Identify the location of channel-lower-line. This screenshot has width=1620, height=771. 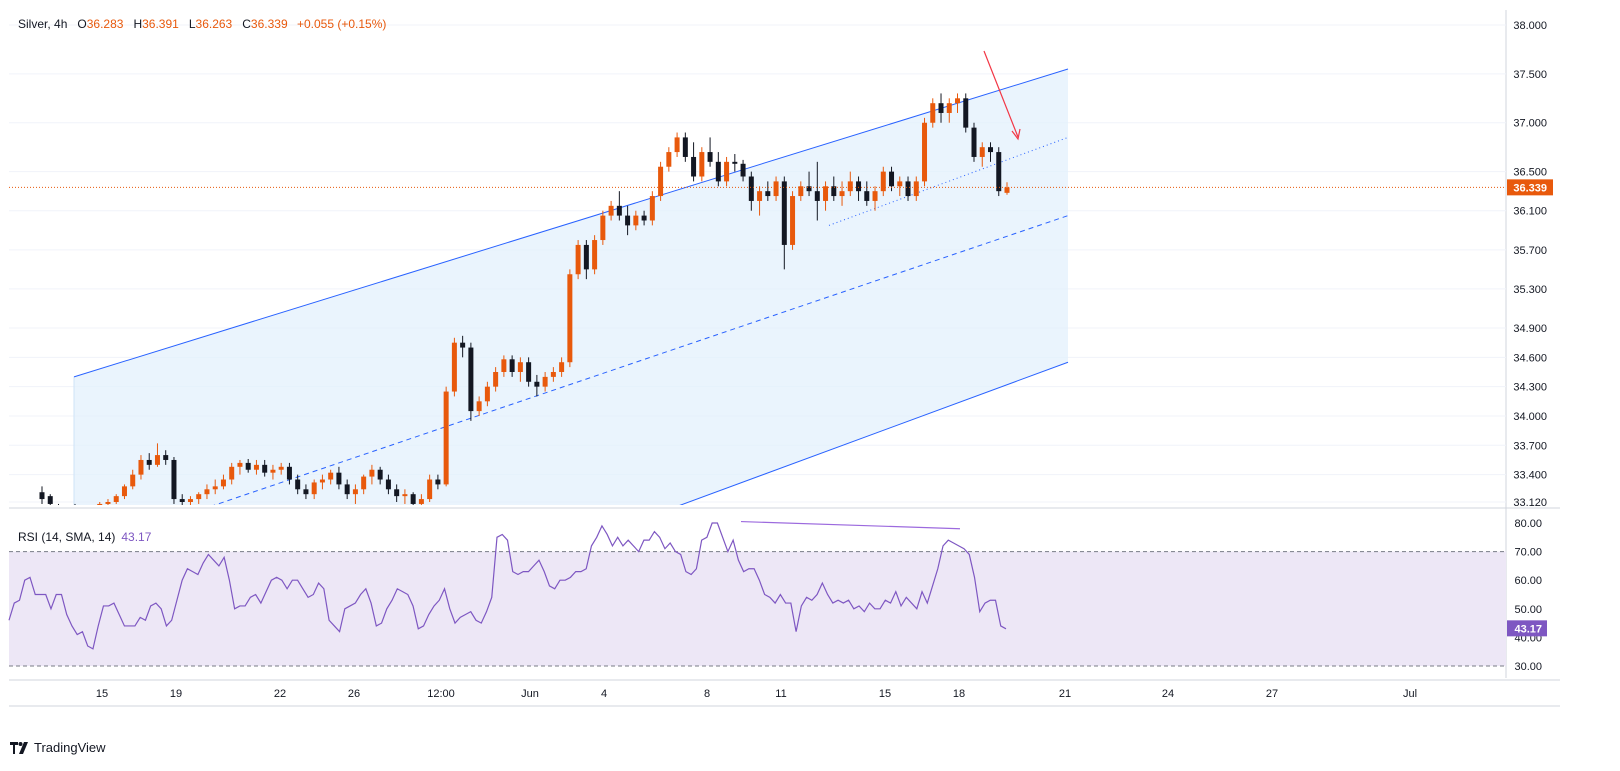
(874, 433).